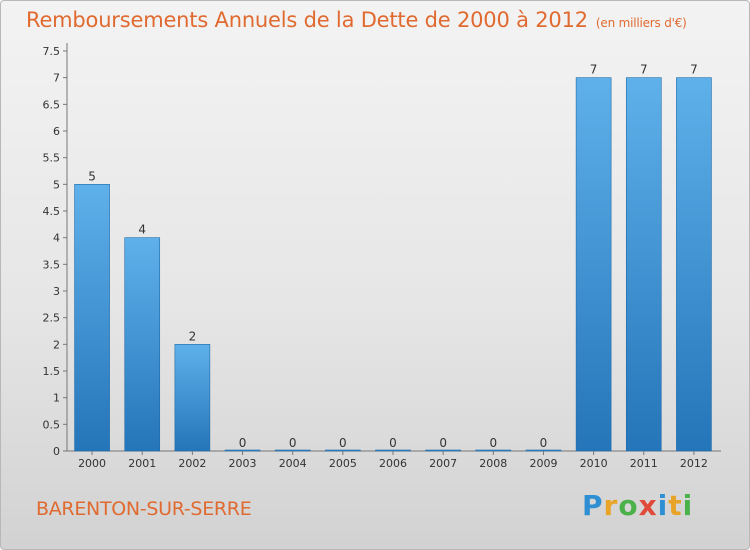  What do you see at coordinates (52, 158) in the screenshot?
I see `y-tick-label: 5.5` at bounding box center [52, 158].